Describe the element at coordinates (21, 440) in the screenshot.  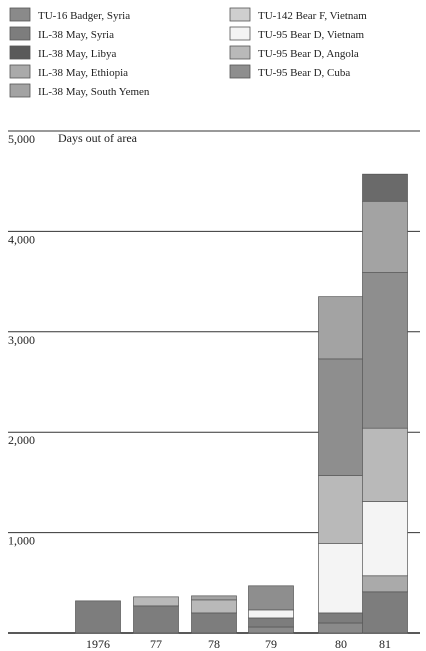
I see `y-tick-label-1: 2,000` at that location.